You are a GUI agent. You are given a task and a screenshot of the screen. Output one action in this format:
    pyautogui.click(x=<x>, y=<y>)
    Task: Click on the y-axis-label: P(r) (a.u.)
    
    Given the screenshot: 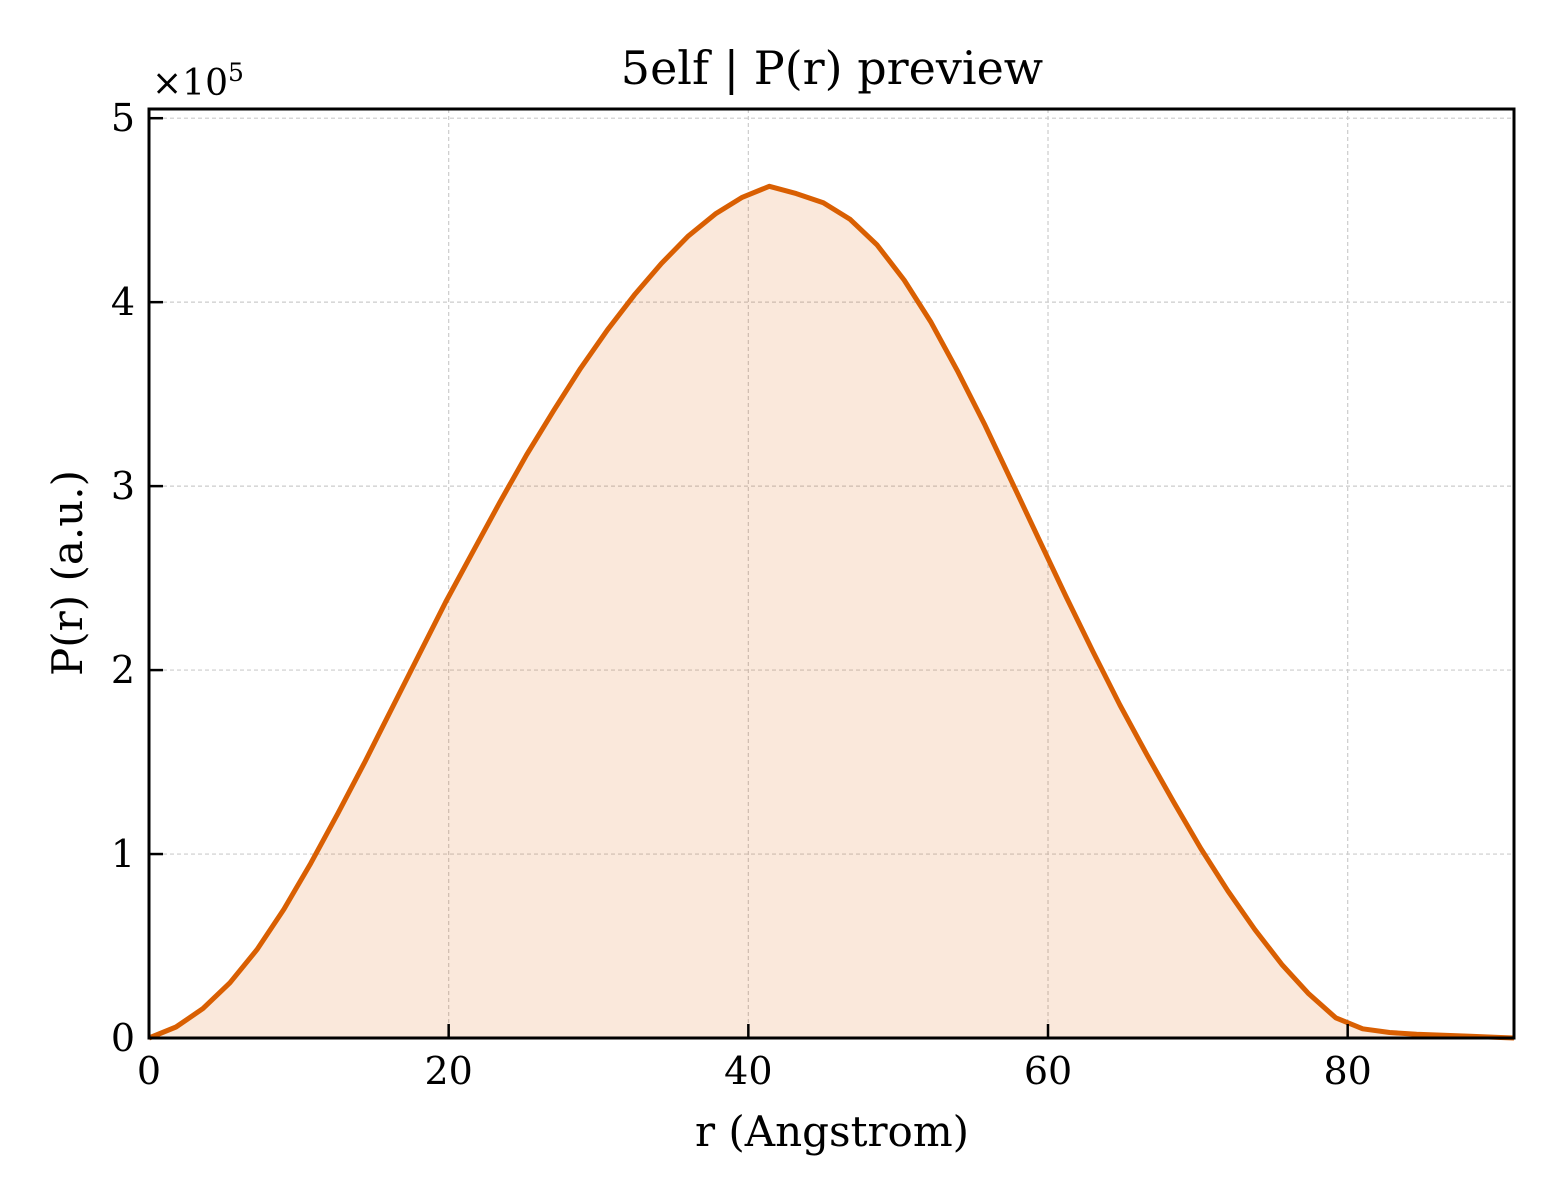 What is the action you would take?
    pyautogui.click(x=67, y=573)
    